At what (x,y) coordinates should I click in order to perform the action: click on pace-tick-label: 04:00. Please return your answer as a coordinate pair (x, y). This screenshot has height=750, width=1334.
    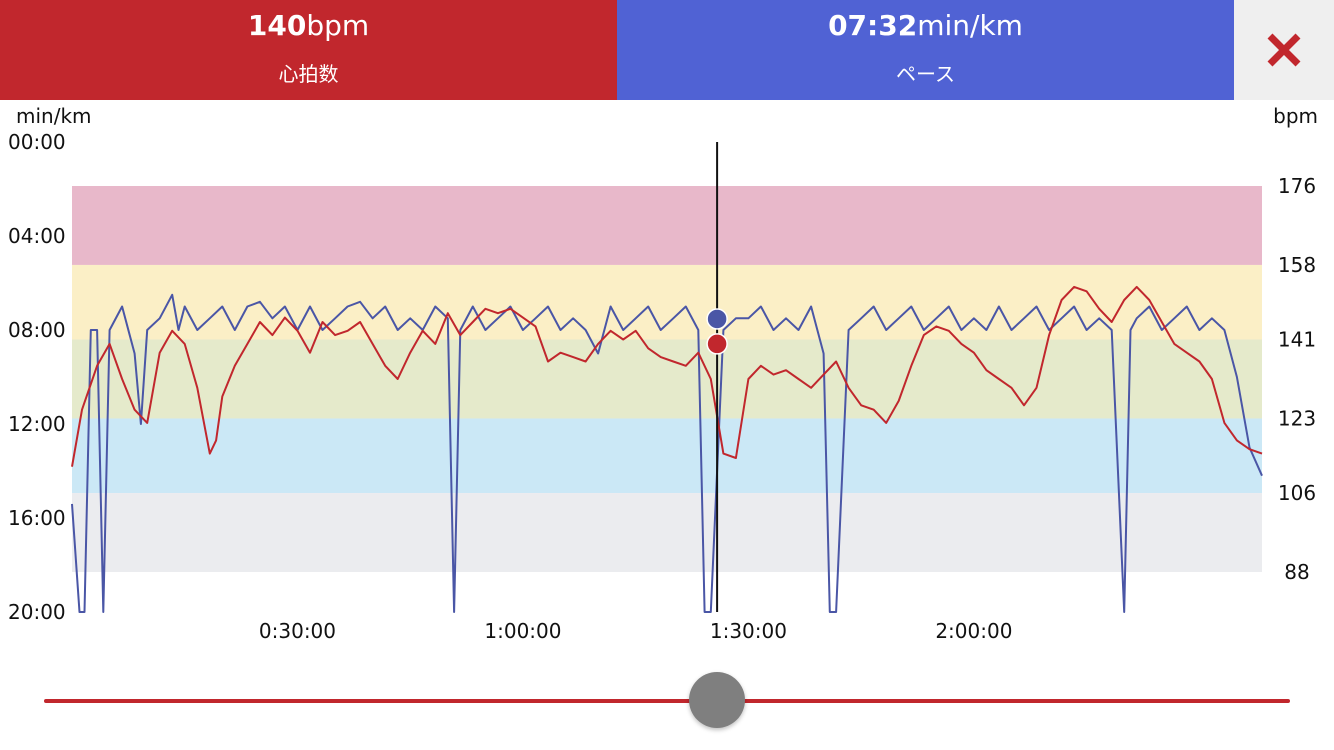
    Looking at the image, I should click on (37, 236).